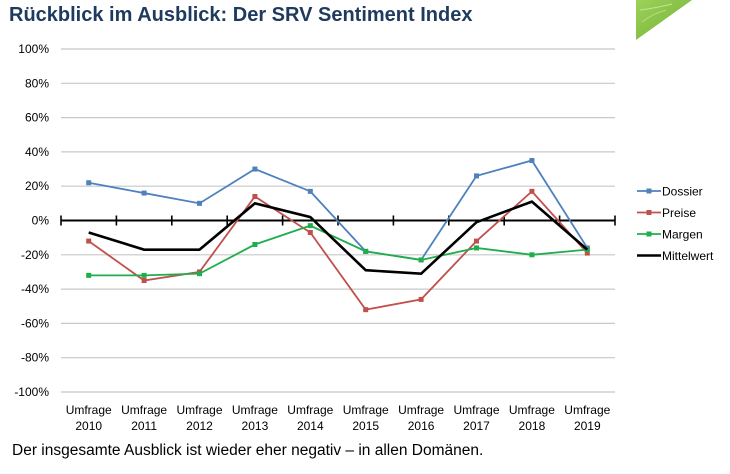 The width and height of the screenshot is (730, 474). I want to click on legend-item-mittelwert: Mittelwert, so click(675, 256).